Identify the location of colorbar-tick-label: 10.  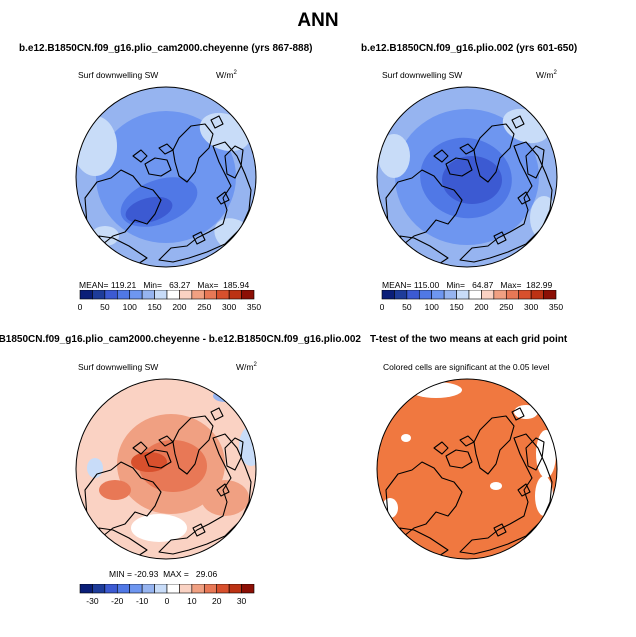
(192, 601).